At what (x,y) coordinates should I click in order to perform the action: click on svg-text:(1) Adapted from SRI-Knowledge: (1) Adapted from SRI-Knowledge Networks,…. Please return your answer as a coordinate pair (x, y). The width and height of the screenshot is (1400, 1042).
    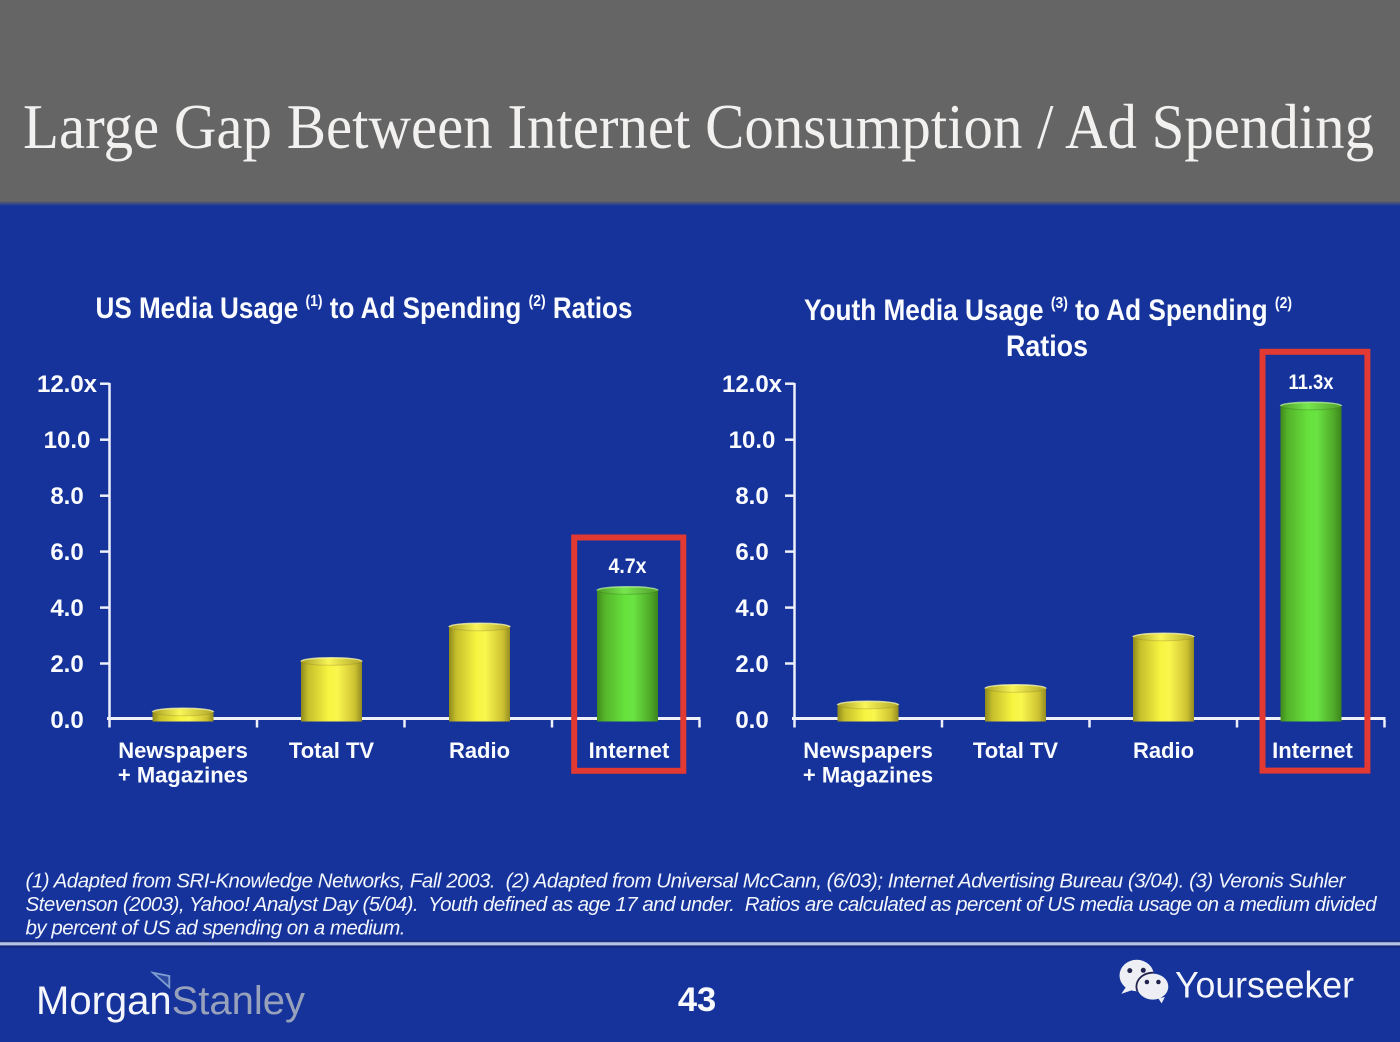
    Looking at the image, I should click on (686, 881).